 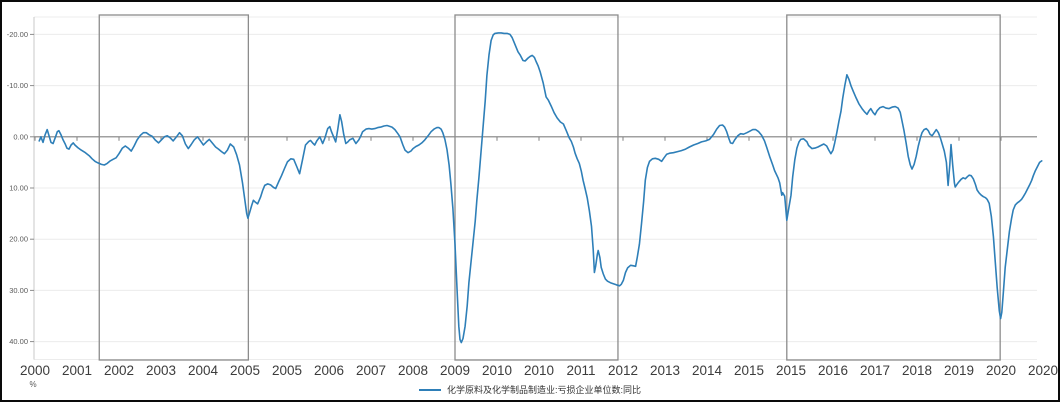 What do you see at coordinates (833, 370) in the screenshot?
I see `x-tick-label: 2016` at bounding box center [833, 370].